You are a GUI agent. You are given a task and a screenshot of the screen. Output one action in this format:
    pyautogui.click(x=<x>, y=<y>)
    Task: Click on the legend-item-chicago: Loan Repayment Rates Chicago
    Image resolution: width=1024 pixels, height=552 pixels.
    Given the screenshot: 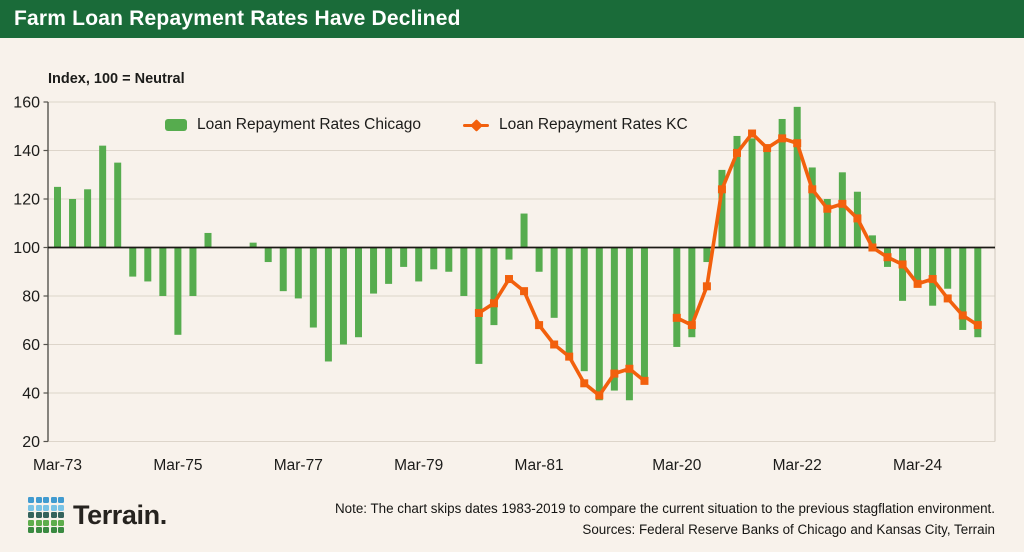 What is the action you would take?
    pyautogui.click(x=293, y=125)
    